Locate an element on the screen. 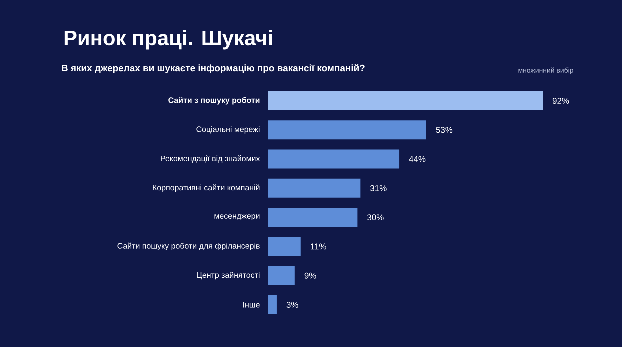 Image resolution: width=622 pixels, height=347 pixels. data-label: 11% is located at coordinates (318, 247).